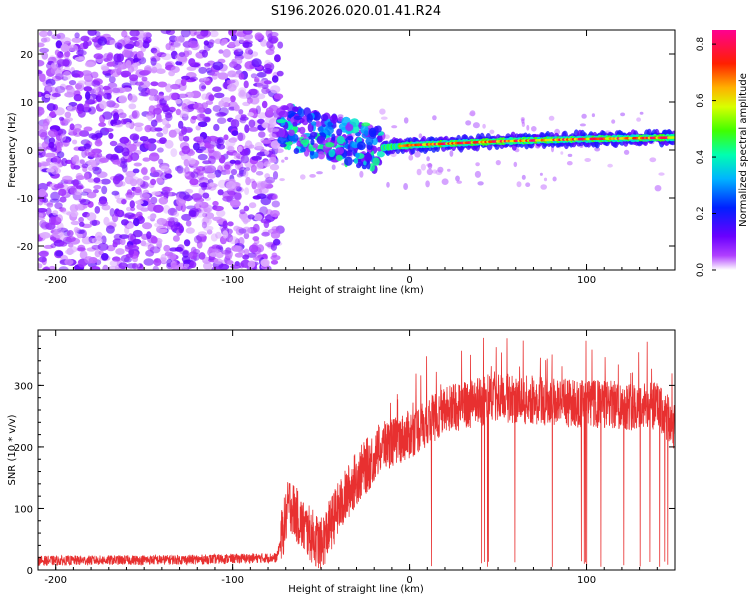  I want to click on colorbar-label: Normalized spectral amplitude, so click(743, 150).